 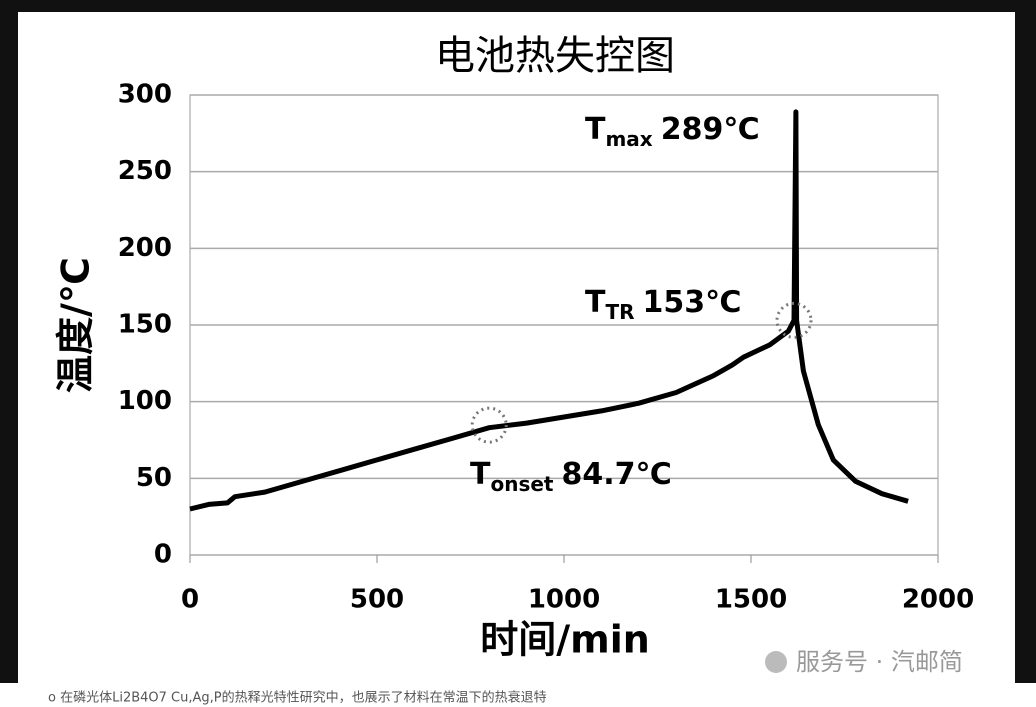 What do you see at coordinates (879, 662) in the screenshot?
I see `watermark: 服务号 · 汽邮简` at bounding box center [879, 662].